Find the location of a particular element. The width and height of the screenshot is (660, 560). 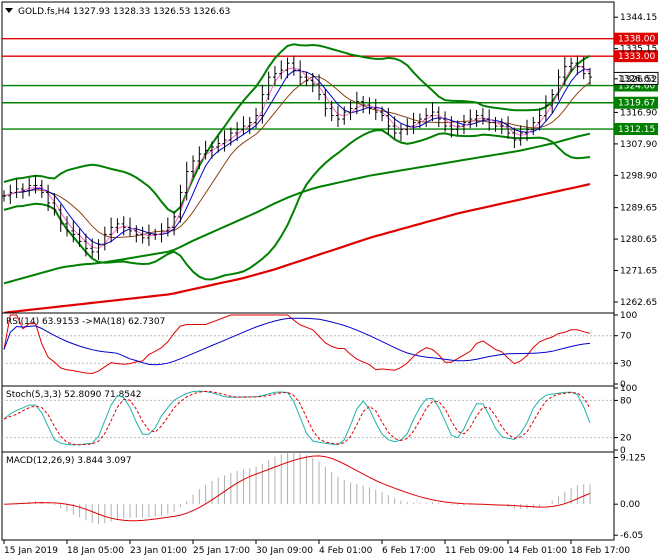

indicator-axis-label: 80 is located at coordinates (626, 401).